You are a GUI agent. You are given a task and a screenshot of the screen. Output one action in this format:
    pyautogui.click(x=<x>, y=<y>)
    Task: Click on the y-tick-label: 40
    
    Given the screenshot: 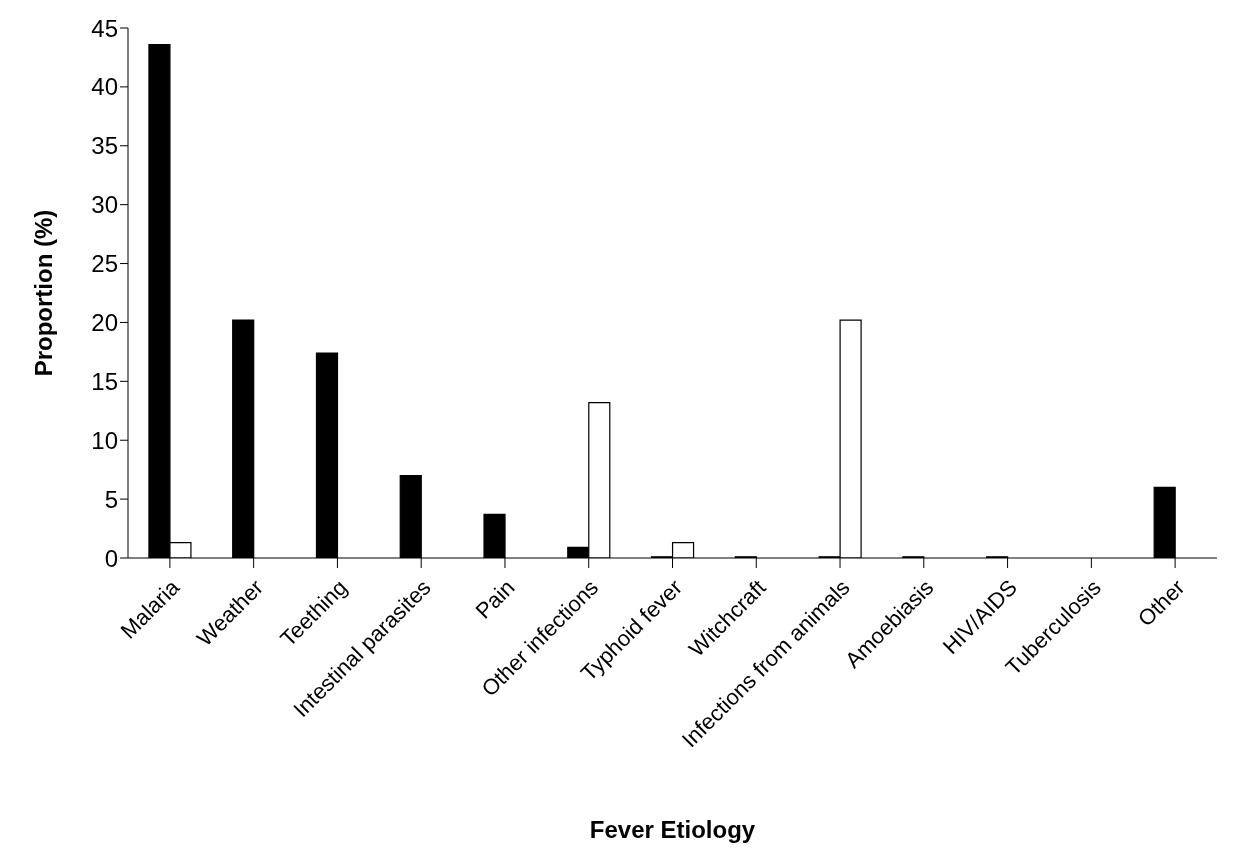 What is the action you would take?
    pyautogui.click(x=104, y=87)
    